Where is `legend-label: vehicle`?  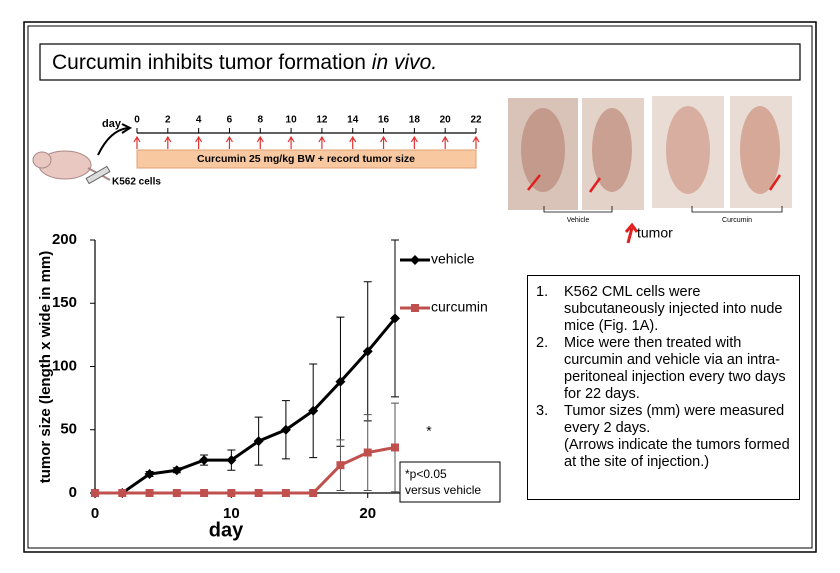
legend-label: vehicle is located at coordinates (453, 259).